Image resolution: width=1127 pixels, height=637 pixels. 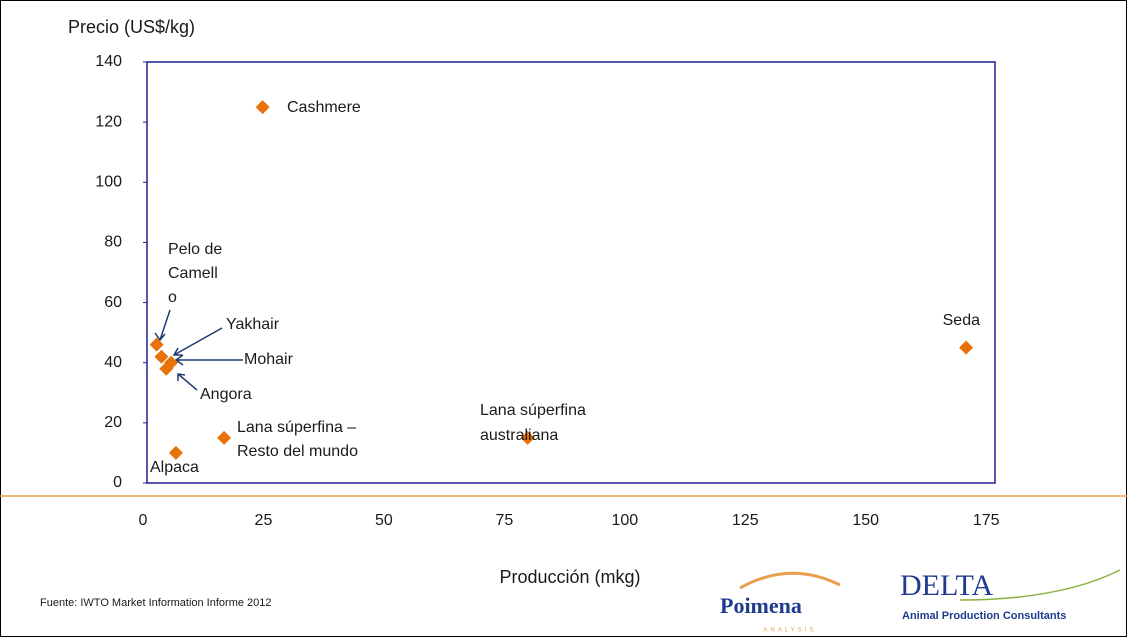 I want to click on point-label: Angora, so click(x=226, y=394).